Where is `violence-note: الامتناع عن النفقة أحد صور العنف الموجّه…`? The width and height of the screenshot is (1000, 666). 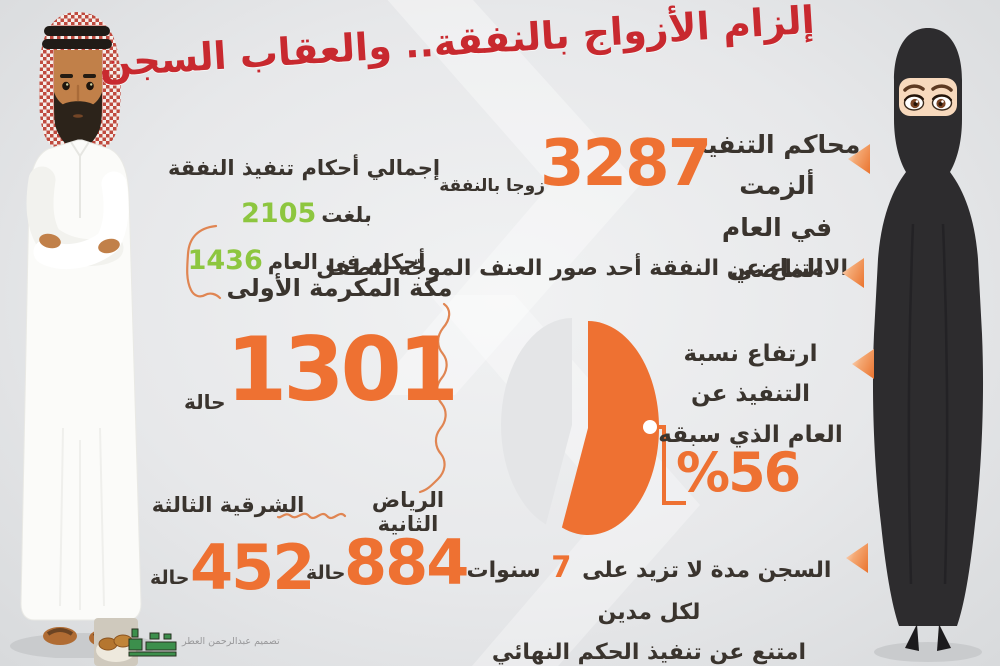
violence-note: الامتناع عن النفقة أحد صور العنف الموجّه… is located at coordinates (582, 268).